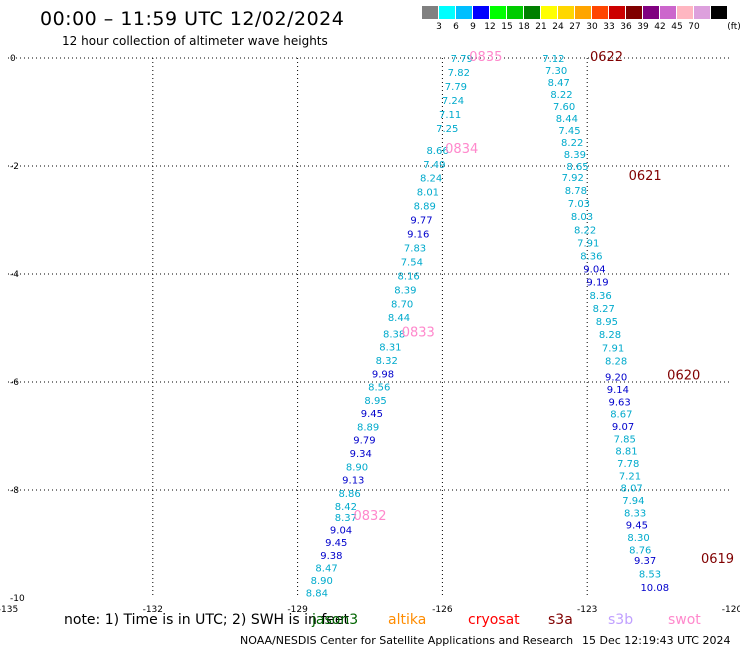 Image resolution: width=740 pixels, height=650 pixels. I want to click on wave-height-value: 8.37, so click(346, 518).